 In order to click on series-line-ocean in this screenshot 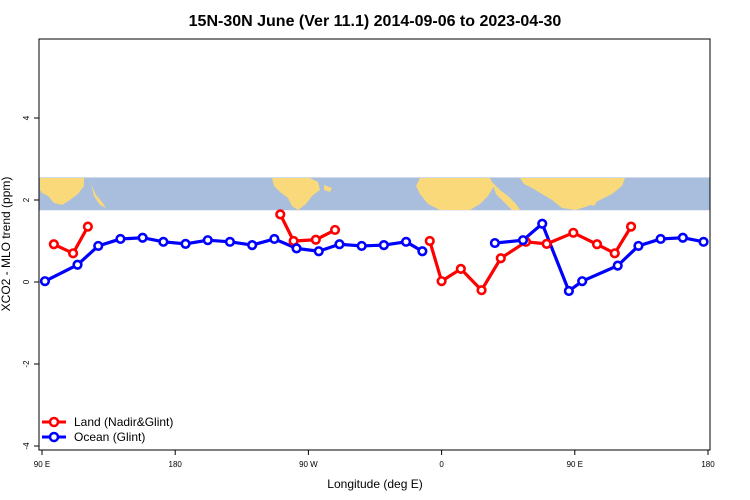, I will do `click(599, 257)`.